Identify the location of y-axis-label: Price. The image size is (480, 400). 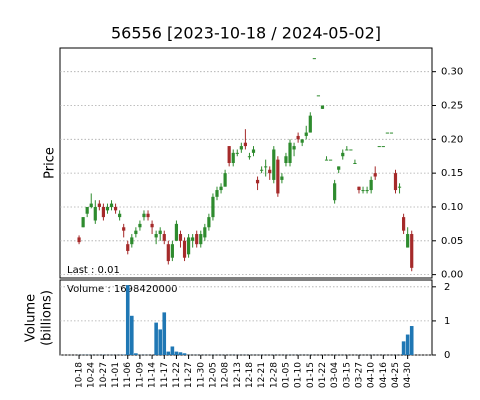
(50, 163).